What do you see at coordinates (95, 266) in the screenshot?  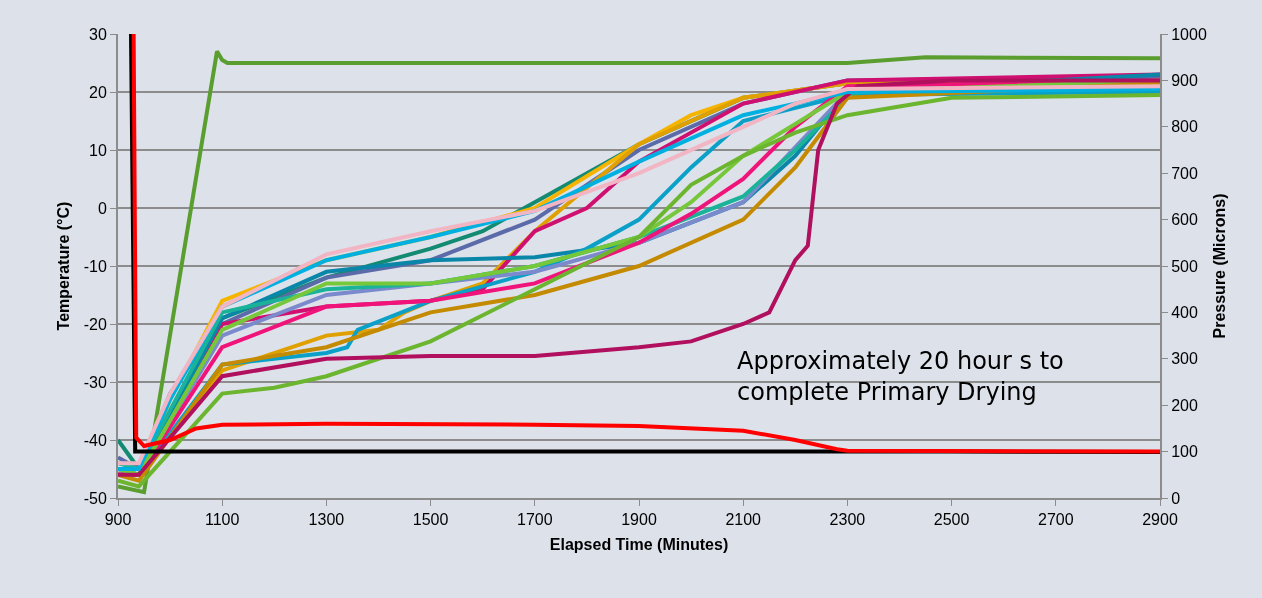 I see `y-tick-label: -10` at bounding box center [95, 266].